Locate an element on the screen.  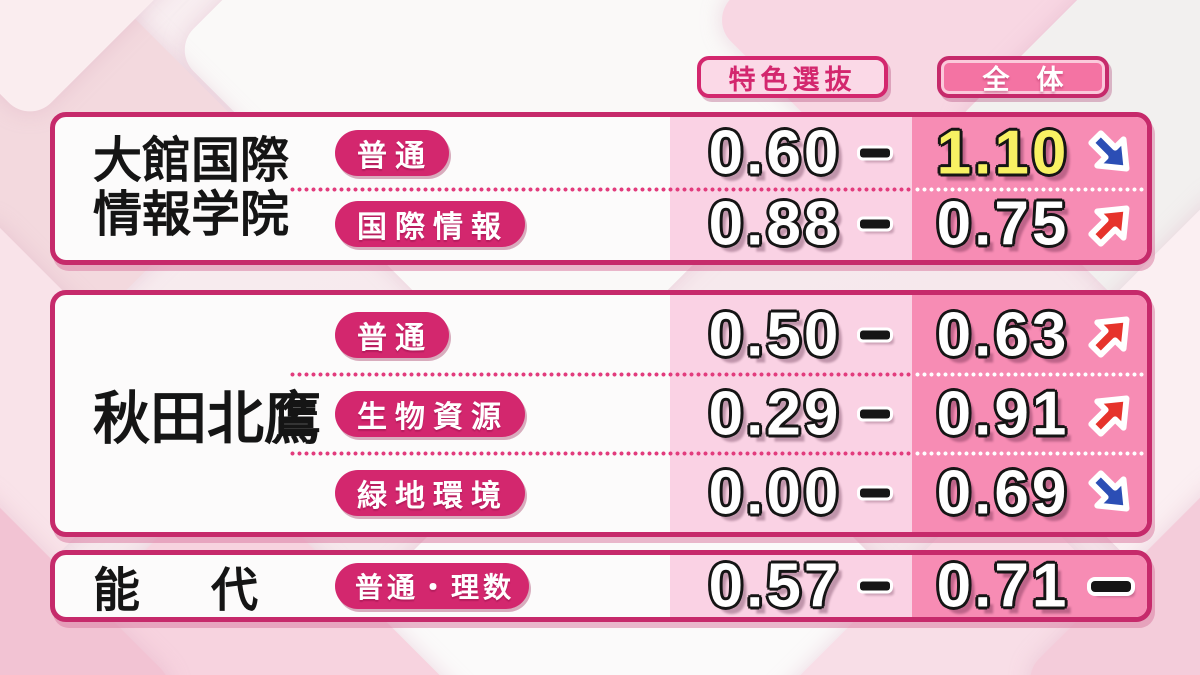
school-name-line: 情報学院 is located at coordinates (191, 215).